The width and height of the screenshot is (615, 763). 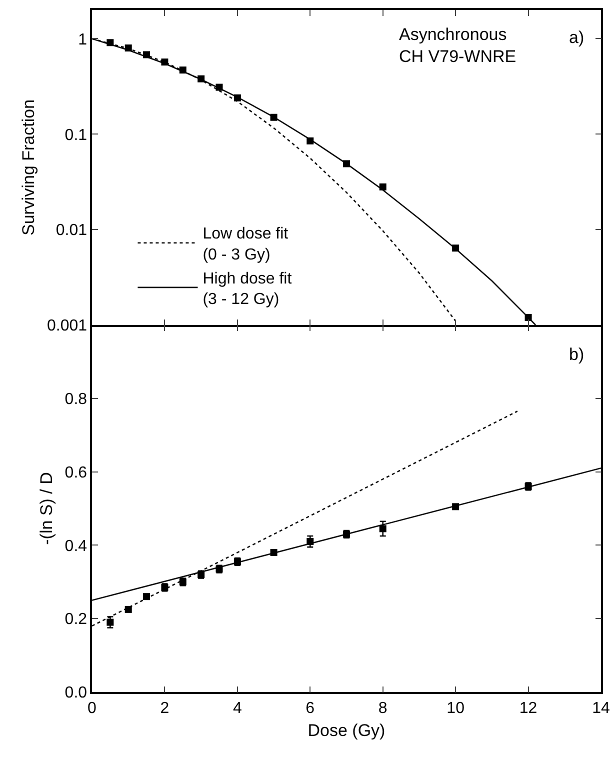 What do you see at coordinates (83, 39) in the screenshot?
I see `y-tick-label: 1` at bounding box center [83, 39].